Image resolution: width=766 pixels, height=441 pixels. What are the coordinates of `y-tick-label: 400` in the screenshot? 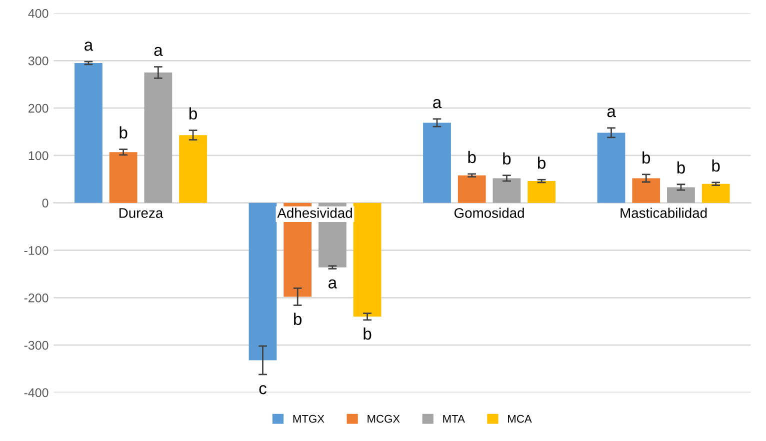 It's located at (38, 13).